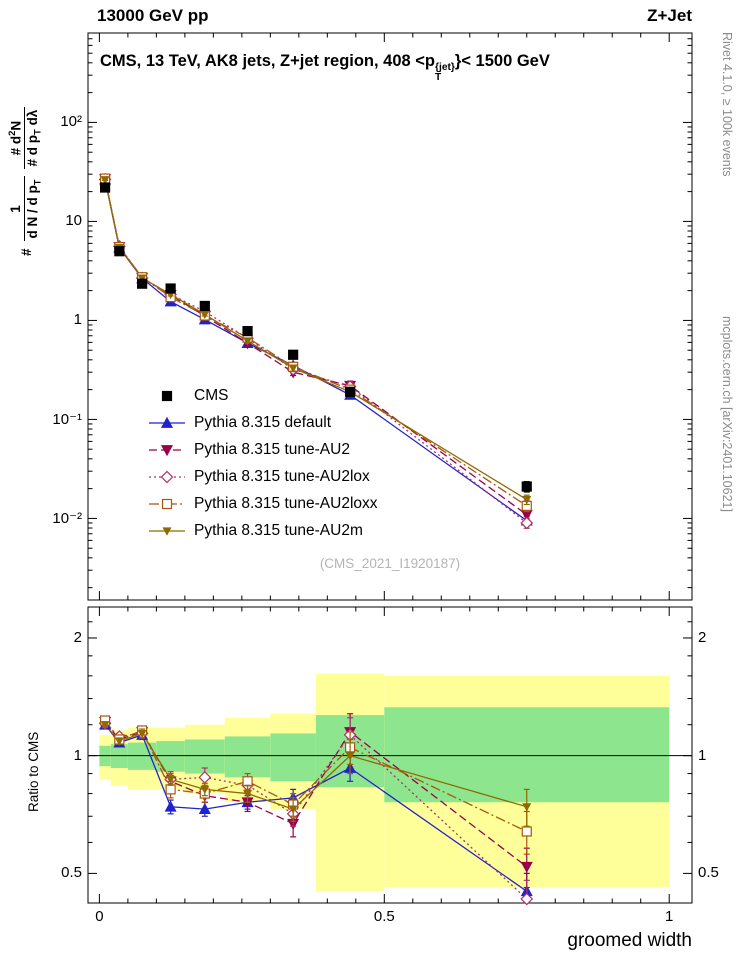 This screenshot has height=972, width=746. Describe the element at coordinates (33, 150) in the screenshot. I see `frac2-den-text: # d p` at that location.